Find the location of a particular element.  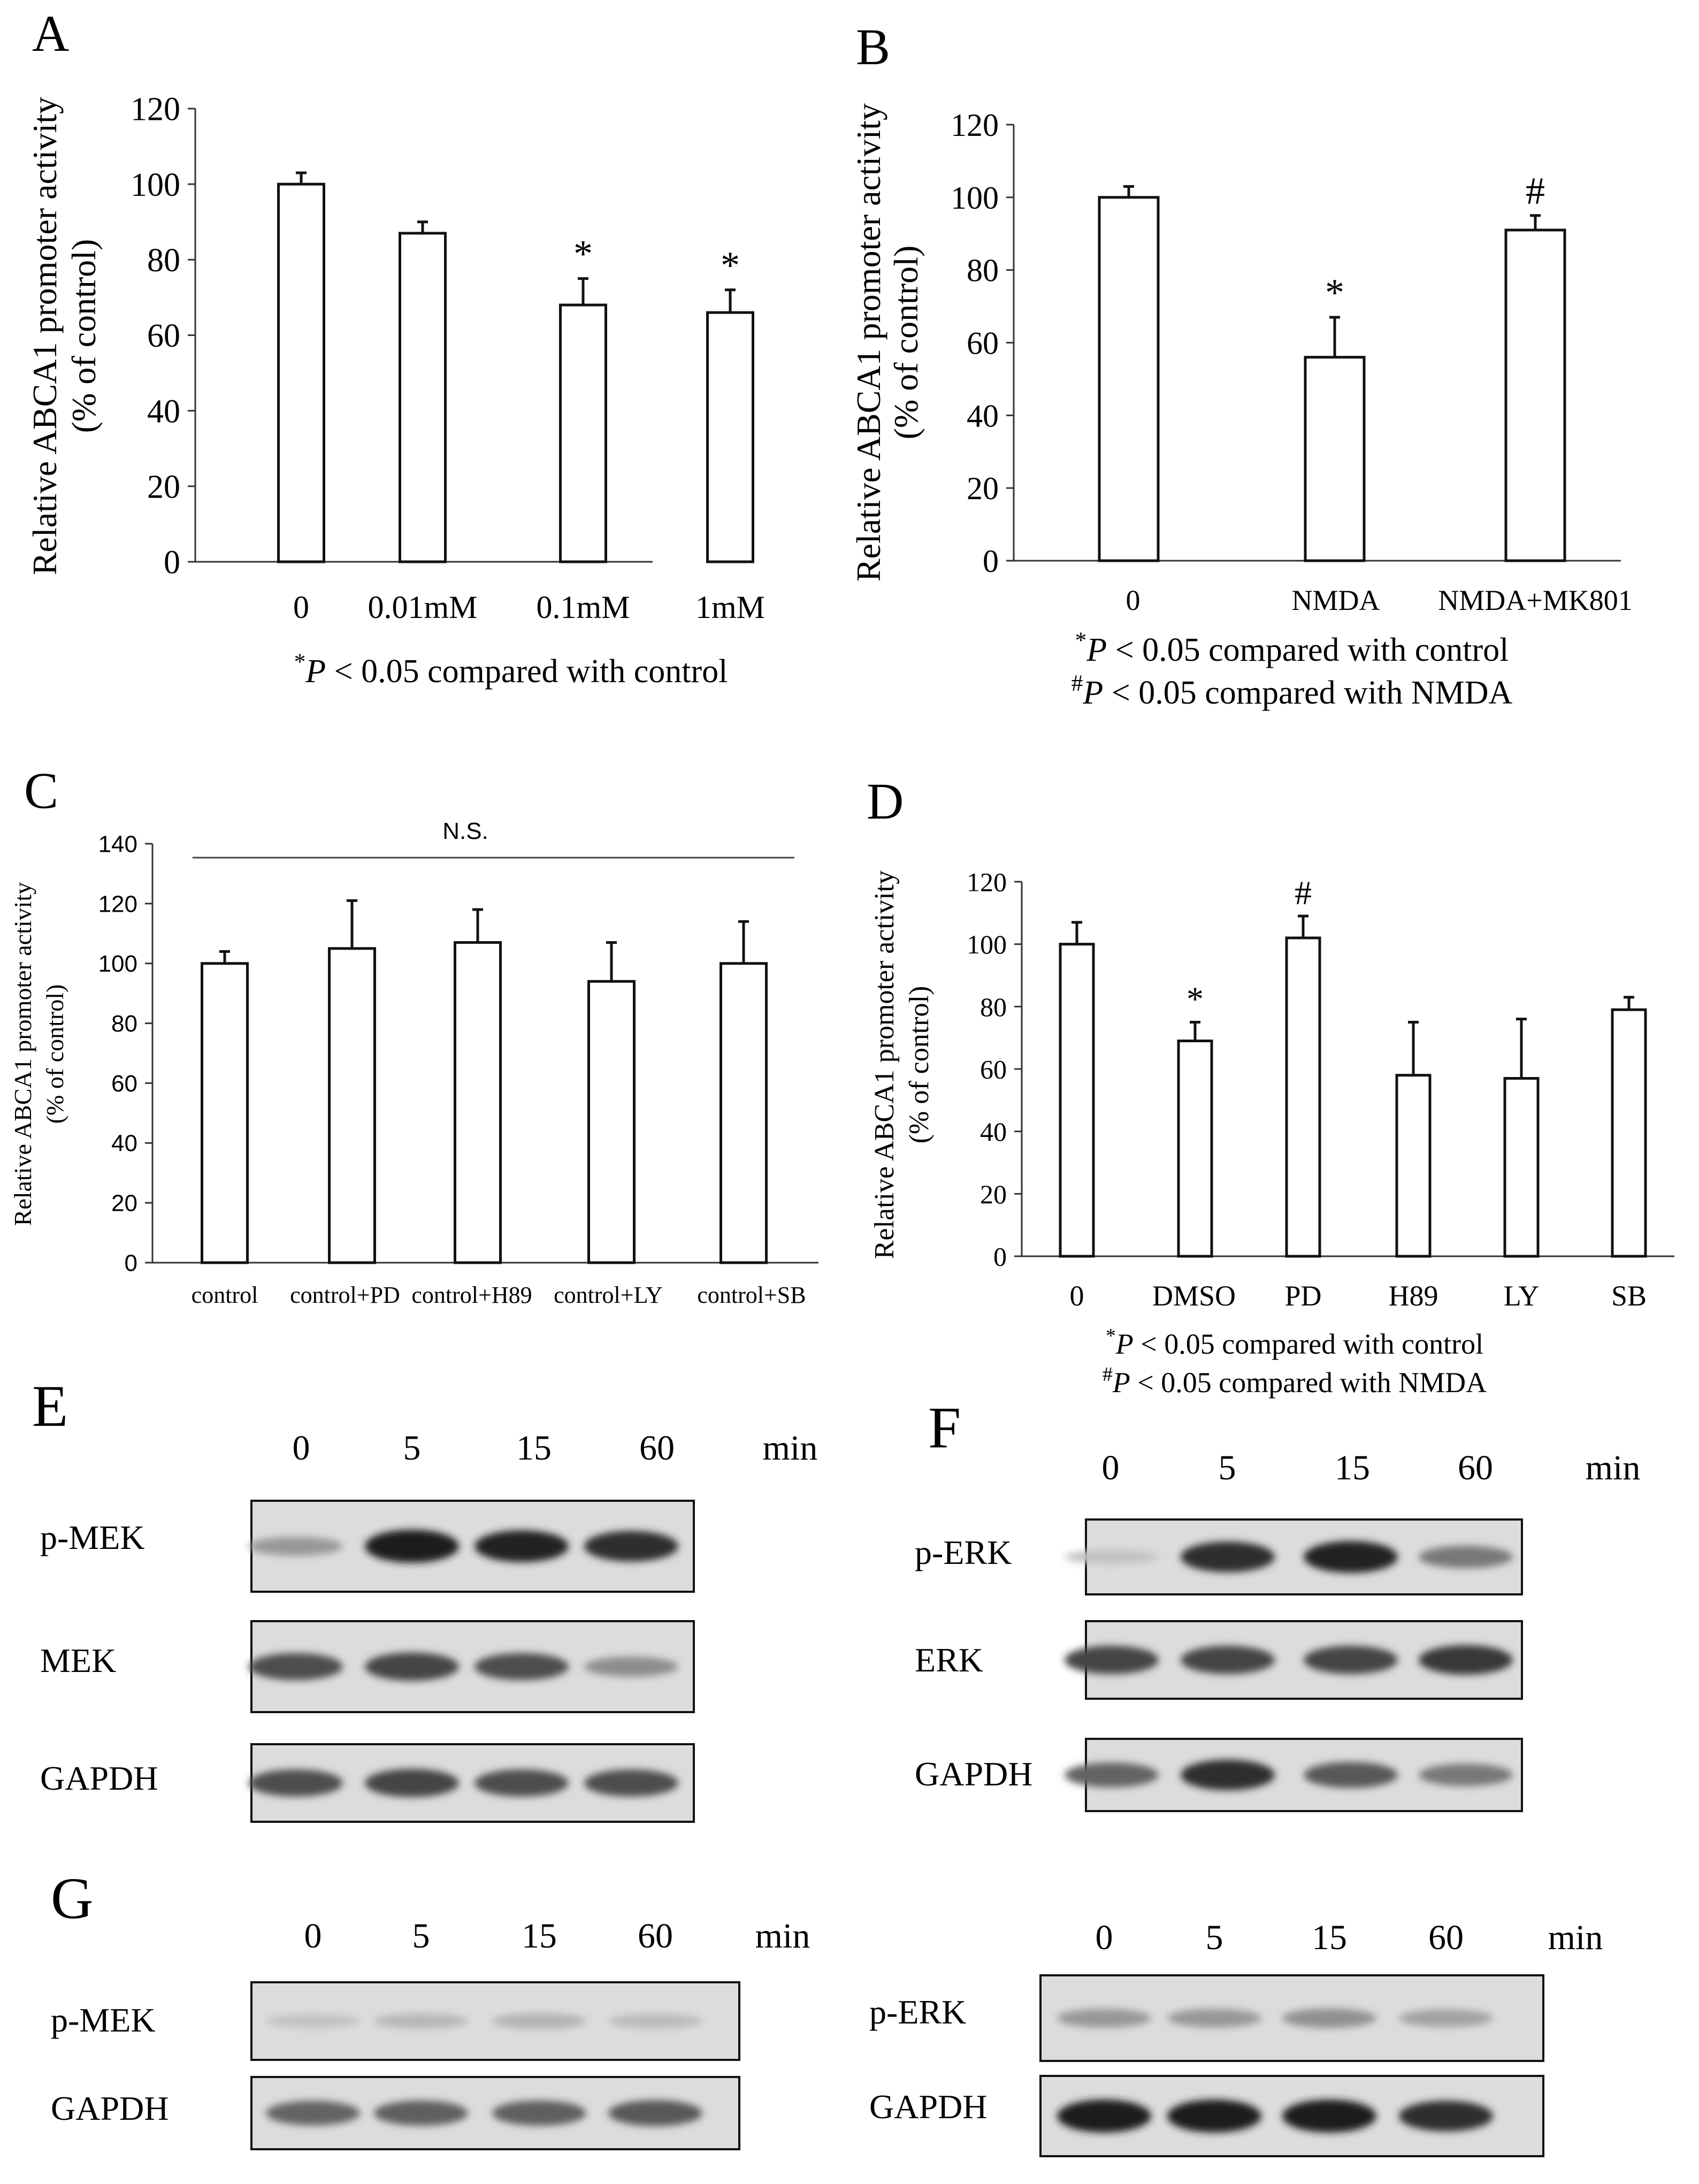

blot-g-right-time-label: 60 is located at coordinates (1446, 1937).